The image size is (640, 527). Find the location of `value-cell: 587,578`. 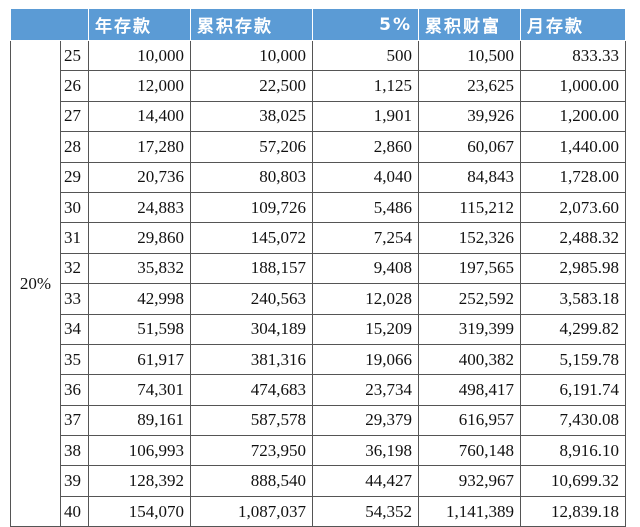

value-cell: 587,578 is located at coordinates (251, 420).